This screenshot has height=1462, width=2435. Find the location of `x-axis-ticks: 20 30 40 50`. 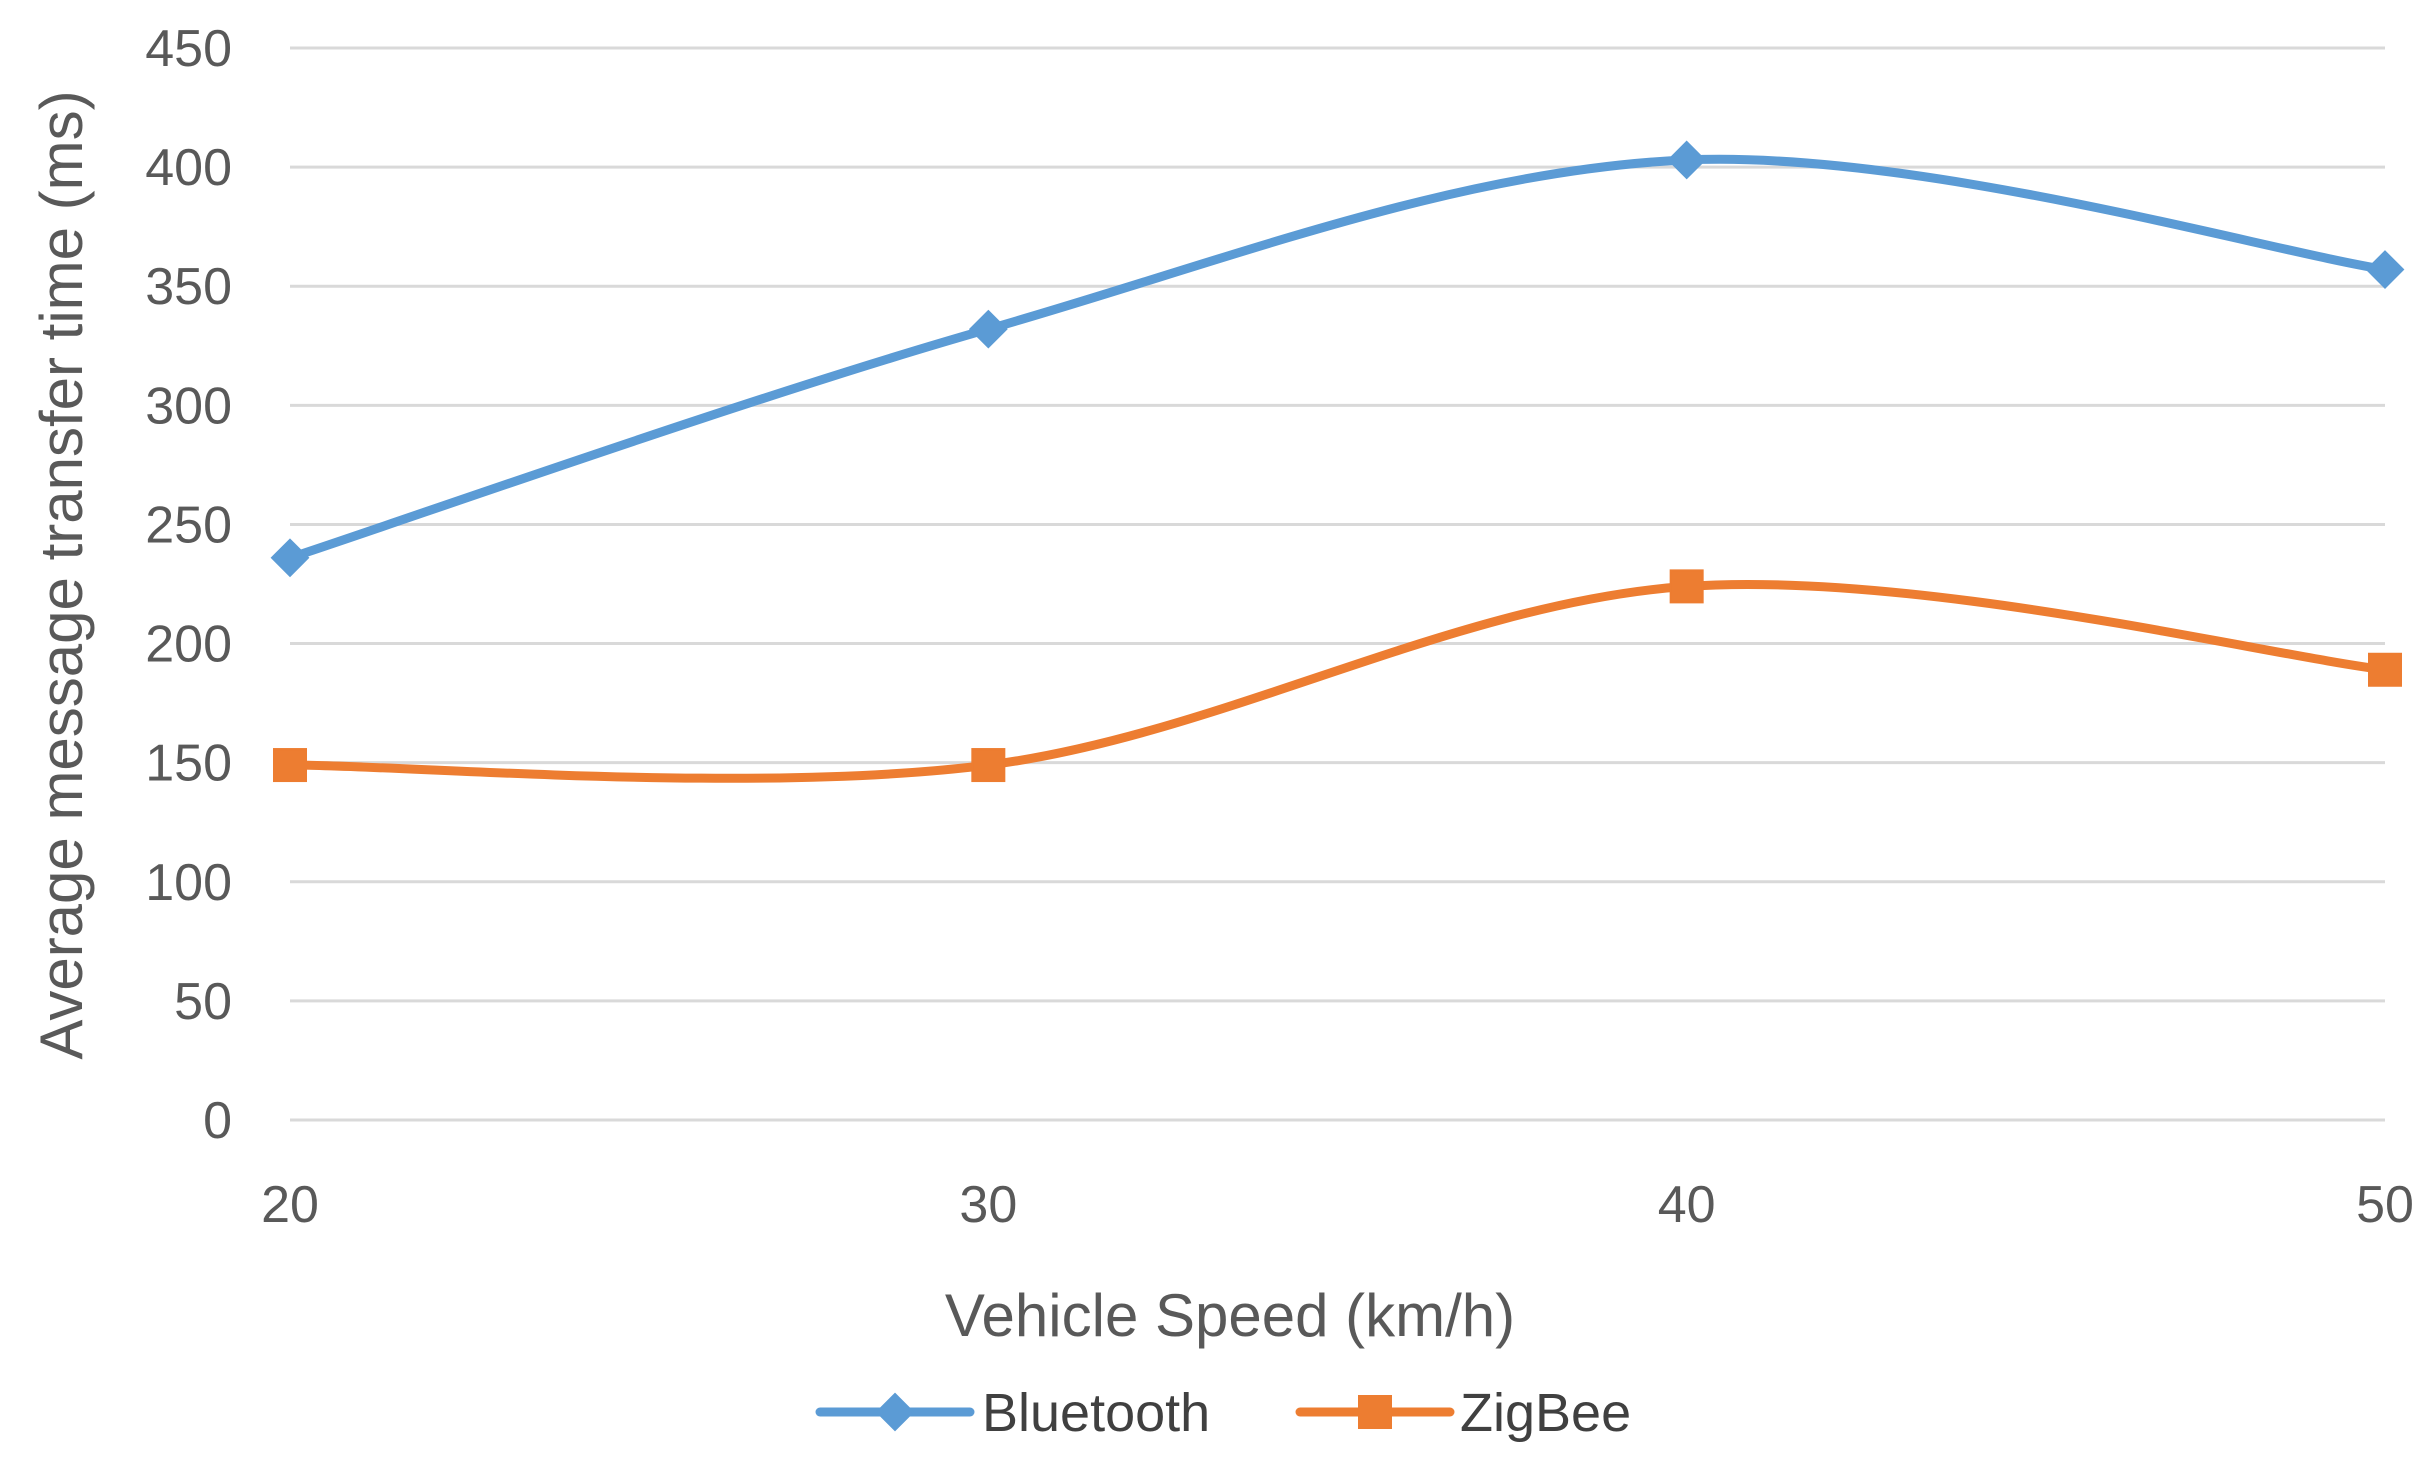

x-axis-ticks: 20 30 40 50 is located at coordinates (1337, 1205).